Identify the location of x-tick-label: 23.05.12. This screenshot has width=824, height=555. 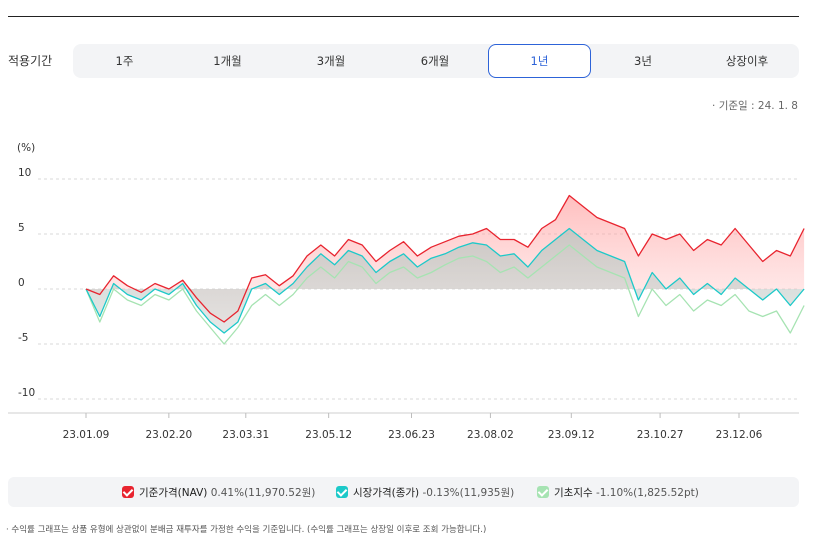
(328, 435).